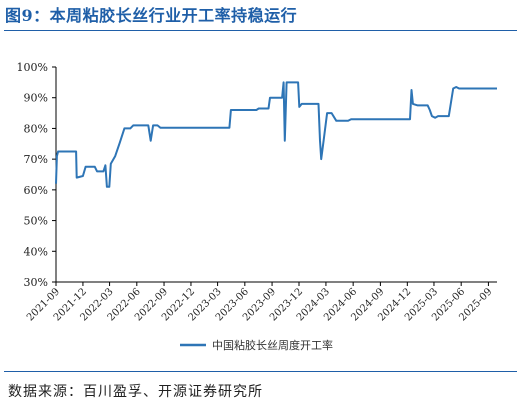 The image size is (521, 405). I want to click on y-tick-label: 60%, so click(36, 190).